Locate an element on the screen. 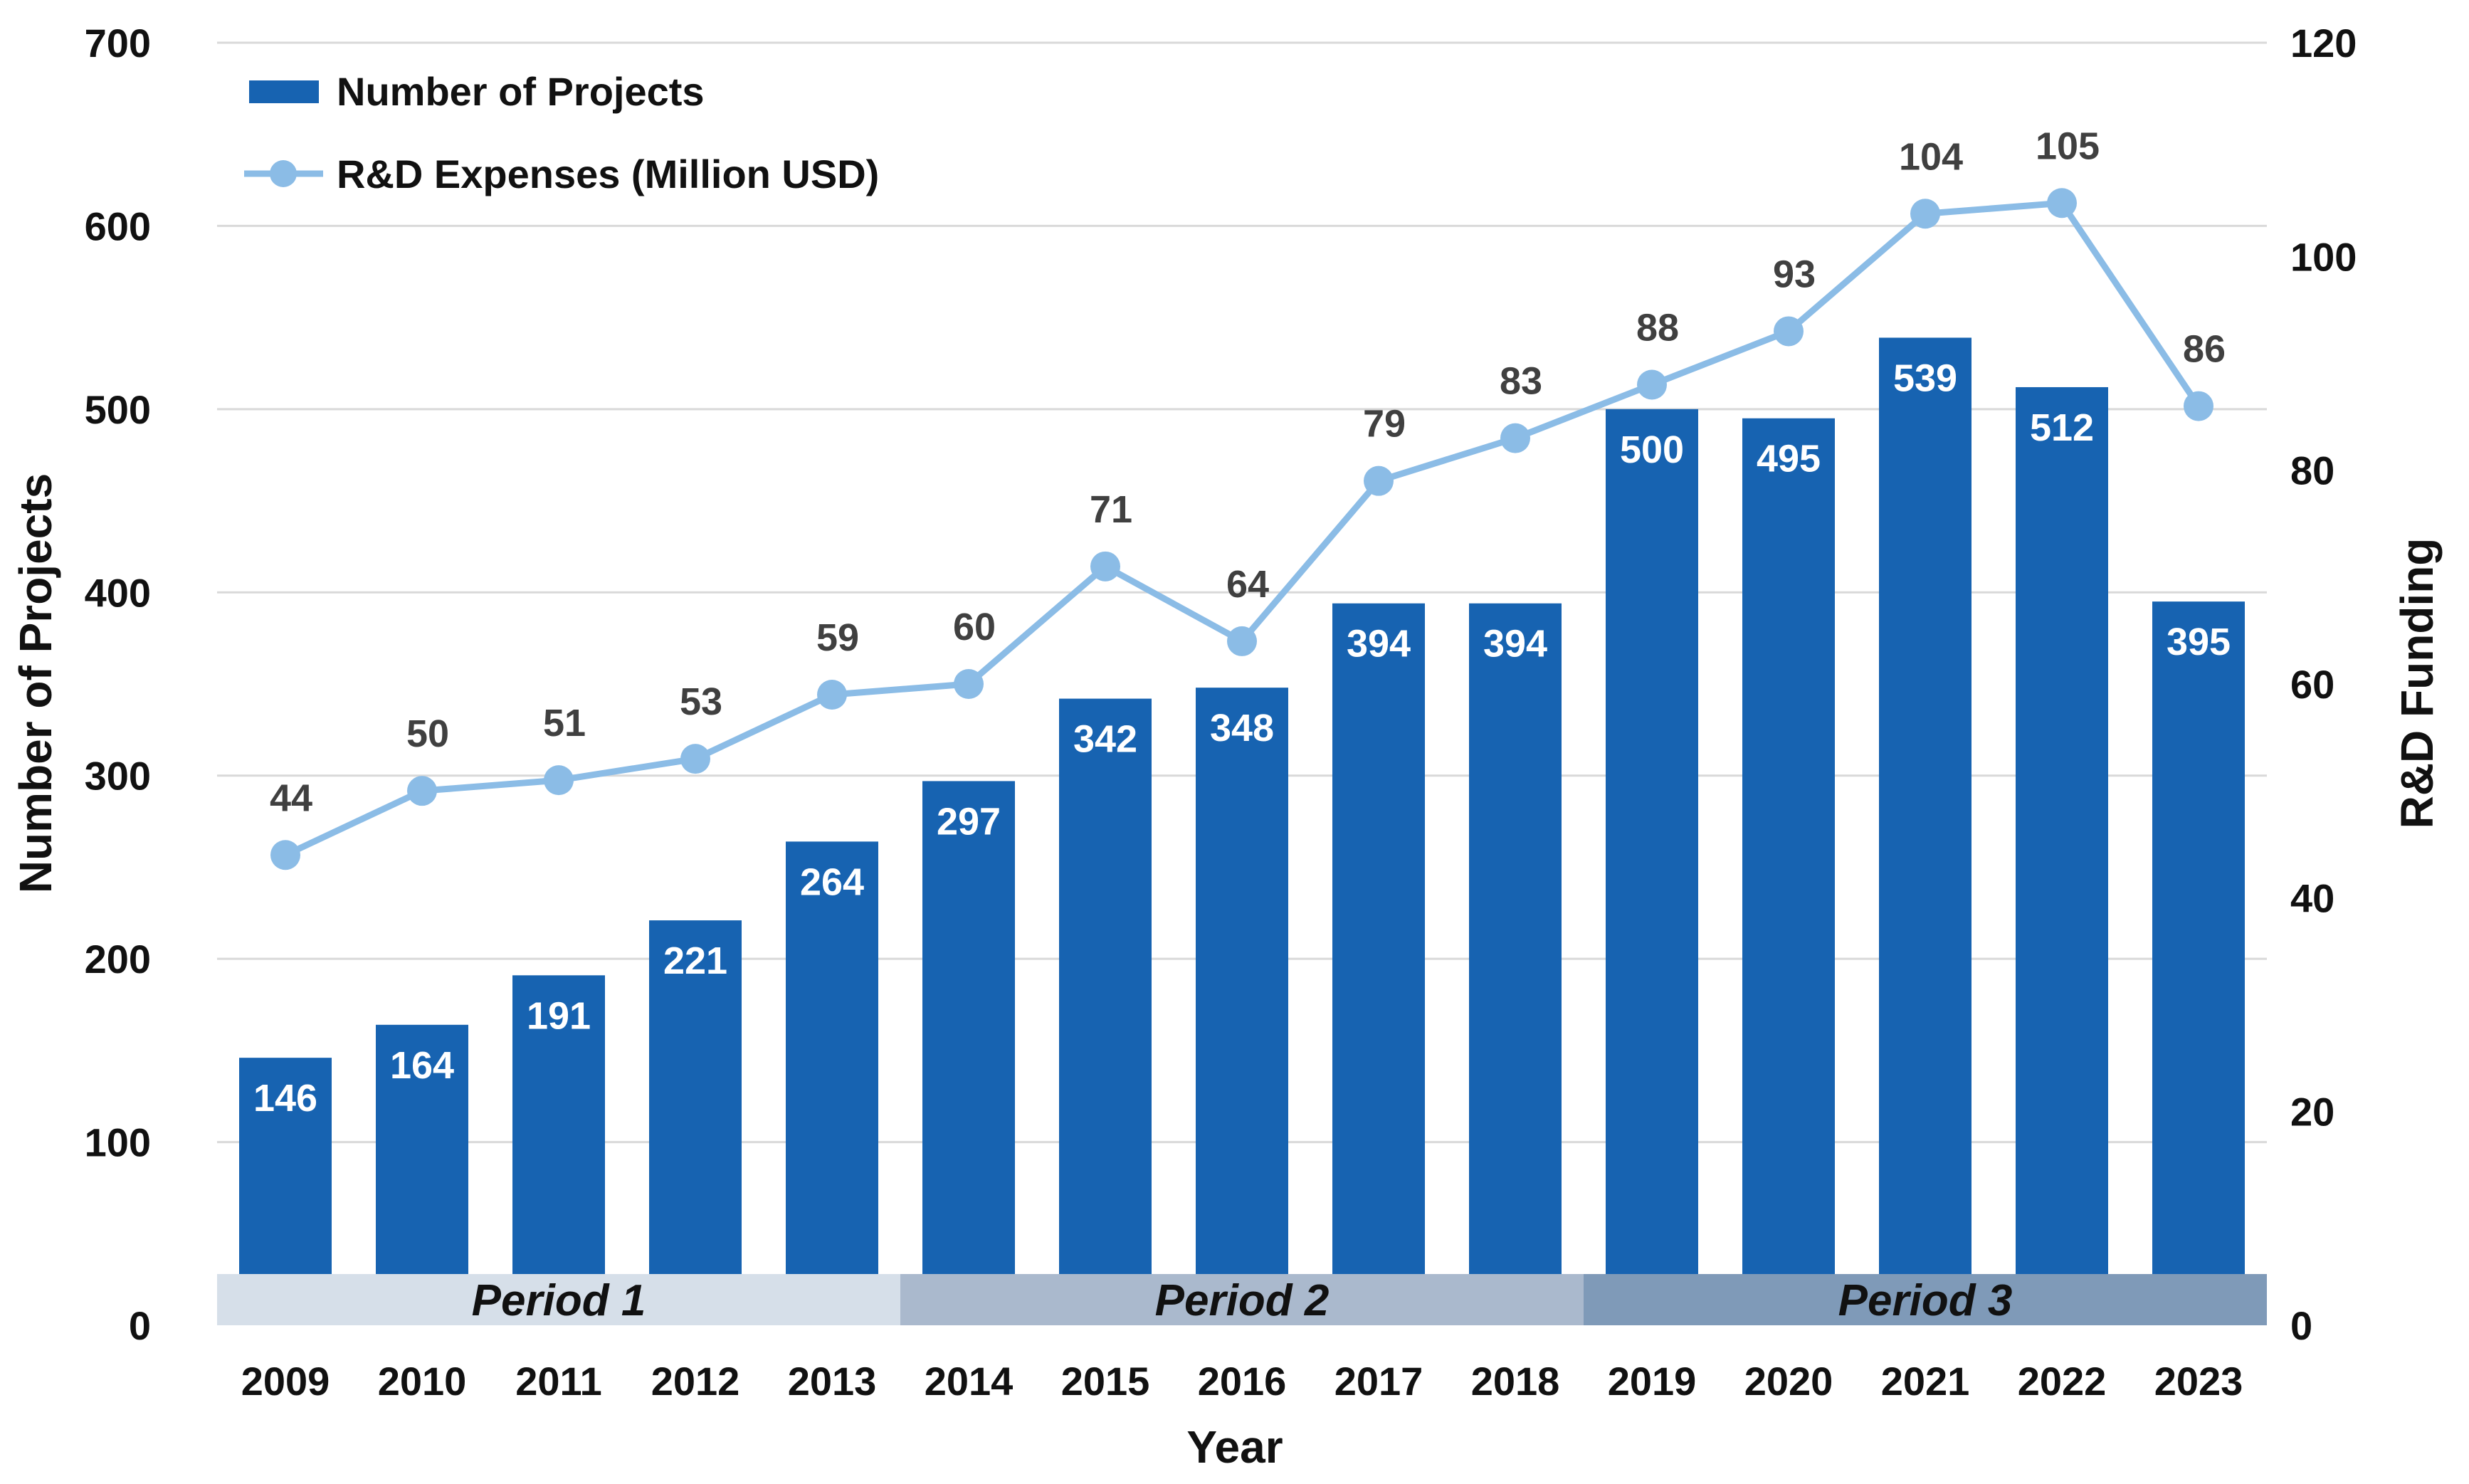 This screenshot has height=1484, width=2469. x-tick-label: 2009 is located at coordinates (286, 1381).